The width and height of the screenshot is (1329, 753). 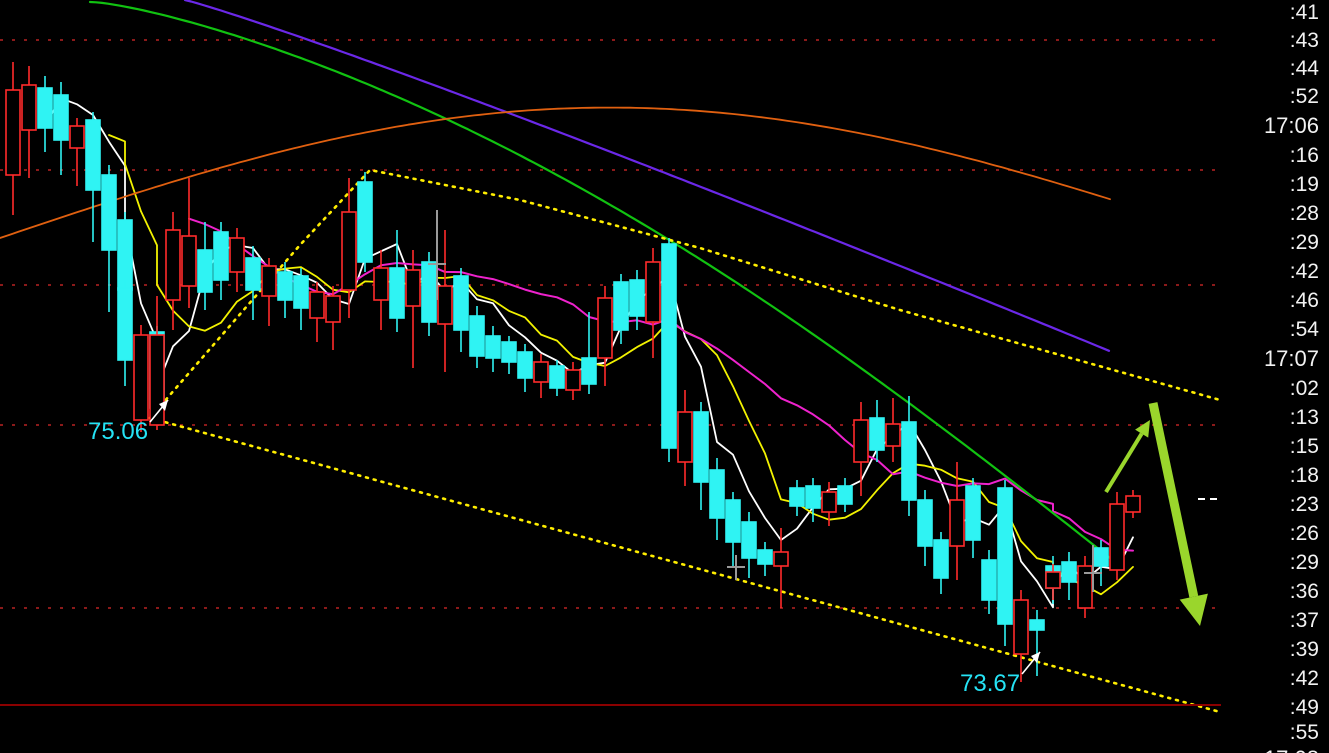 What do you see at coordinates (1304, 213) in the screenshot?
I see `time-tick-7: :28` at bounding box center [1304, 213].